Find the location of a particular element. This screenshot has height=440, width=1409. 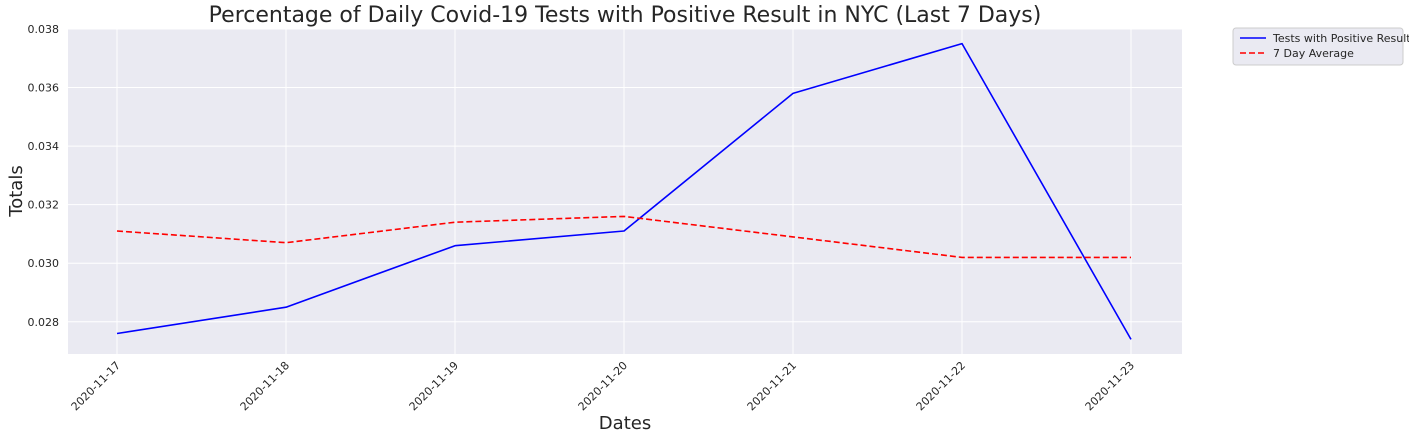

legend-label-positive: Tests with Positive Result is located at coordinates (1340, 38).